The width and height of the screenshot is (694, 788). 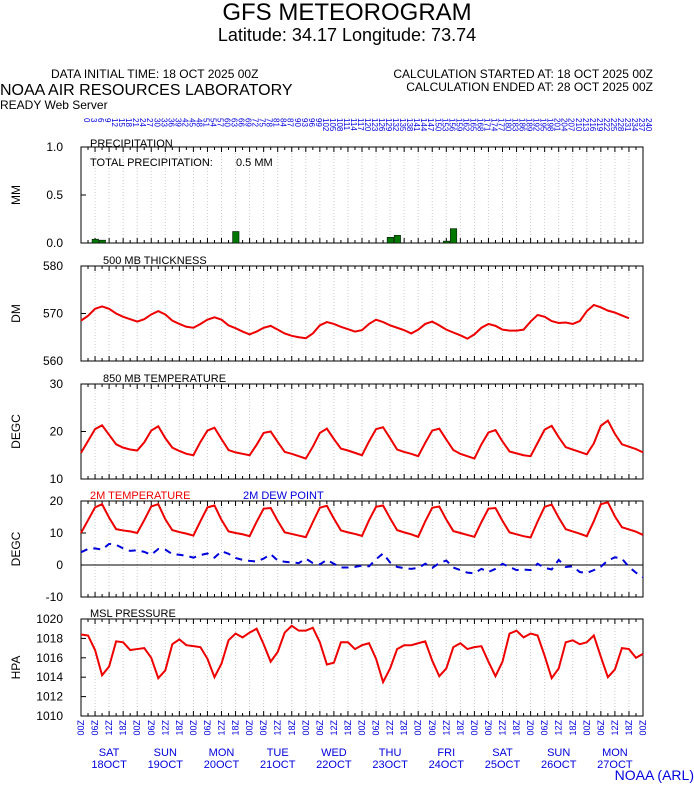 I want to click on series-line, so click(x=362, y=439).